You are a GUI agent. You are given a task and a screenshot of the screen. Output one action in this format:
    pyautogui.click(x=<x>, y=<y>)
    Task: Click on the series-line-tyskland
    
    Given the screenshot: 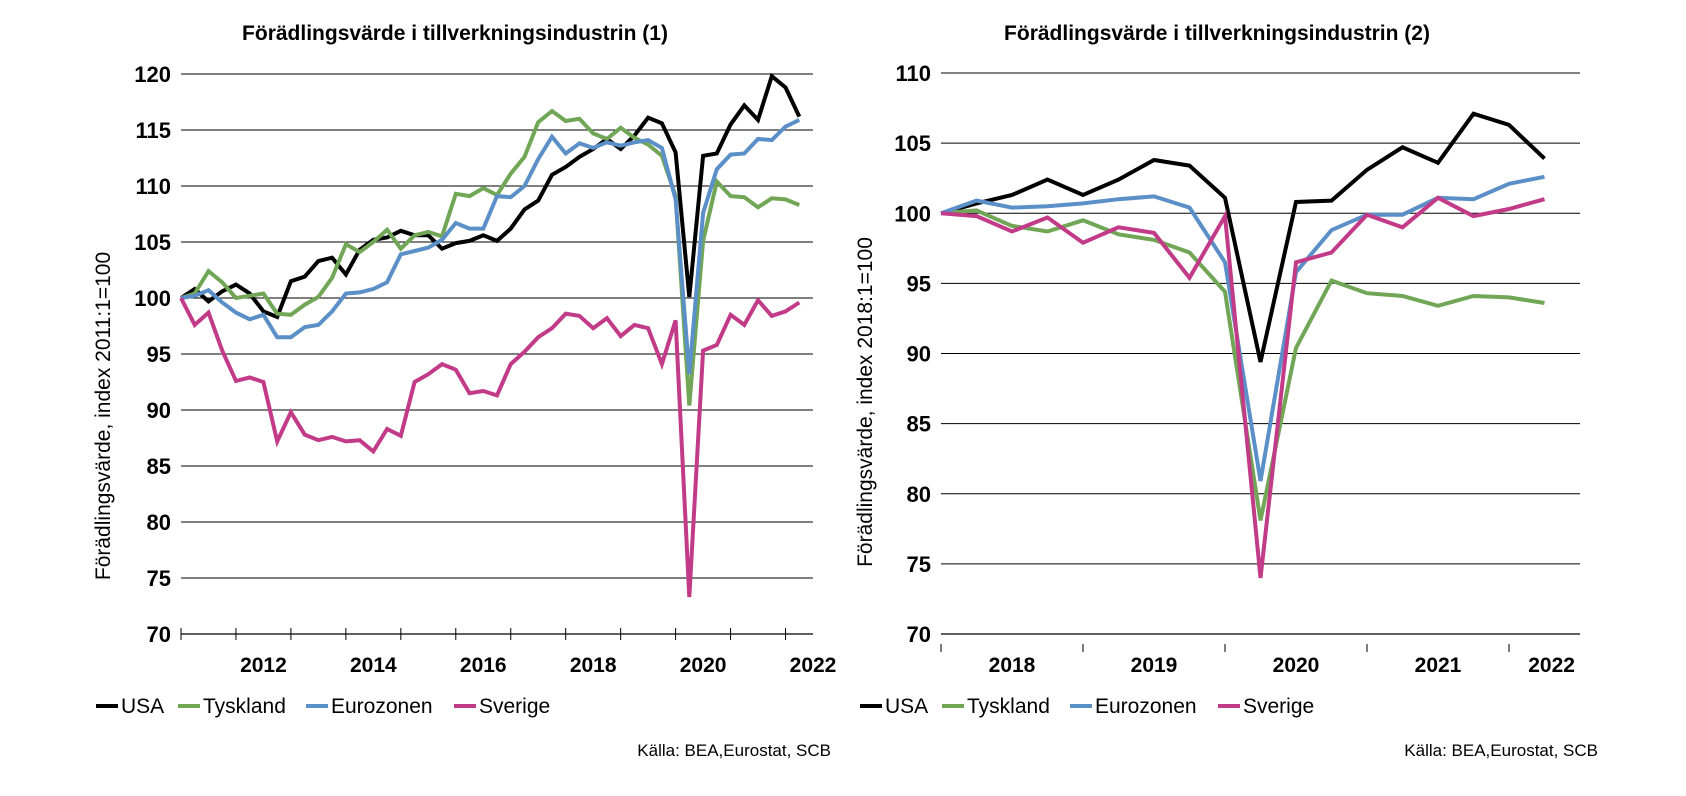 What is the action you would take?
    pyautogui.click(x=490, y=257)
    